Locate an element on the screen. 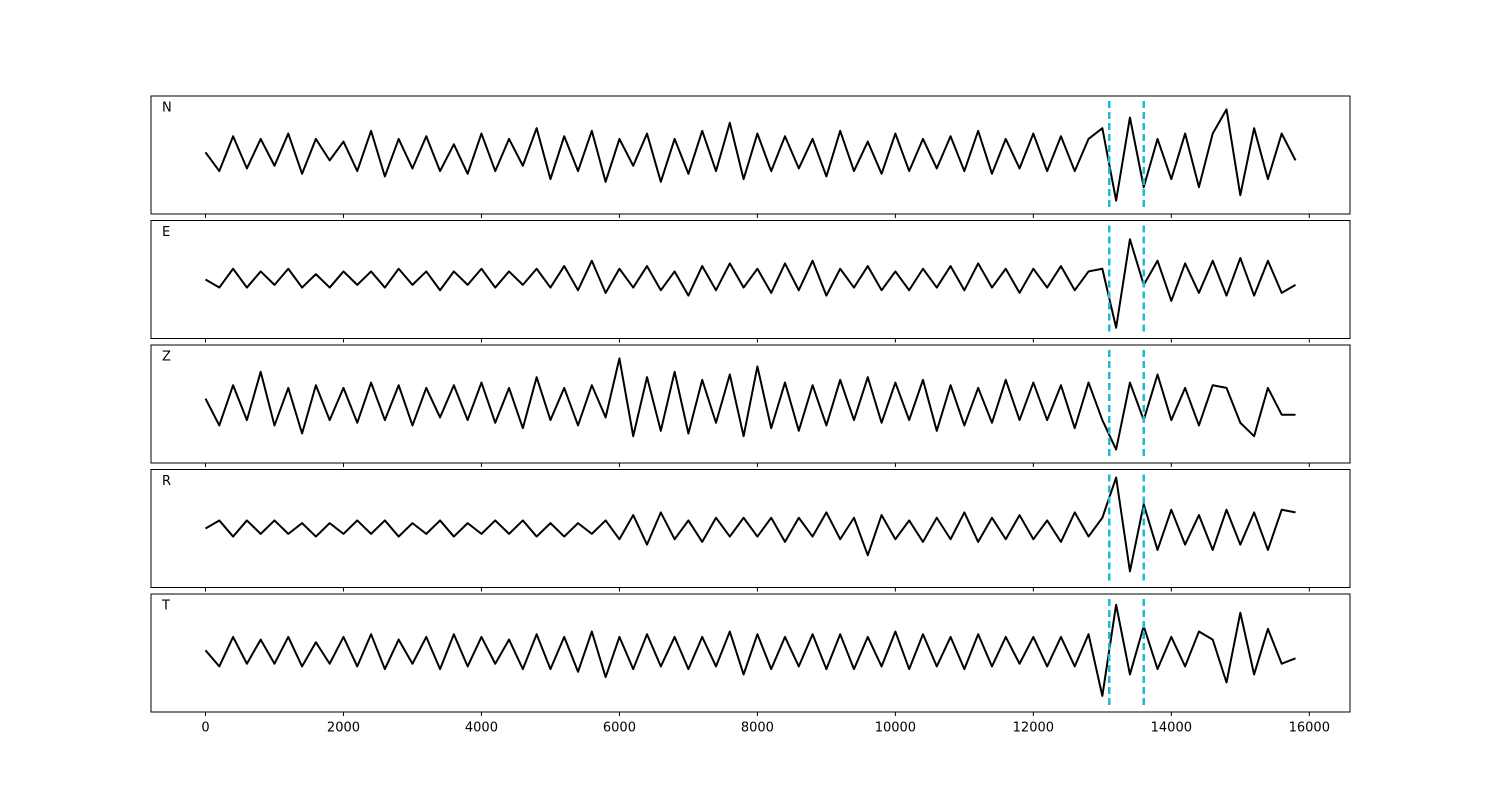  panel-label: Z is located at coordinates (166, 357).